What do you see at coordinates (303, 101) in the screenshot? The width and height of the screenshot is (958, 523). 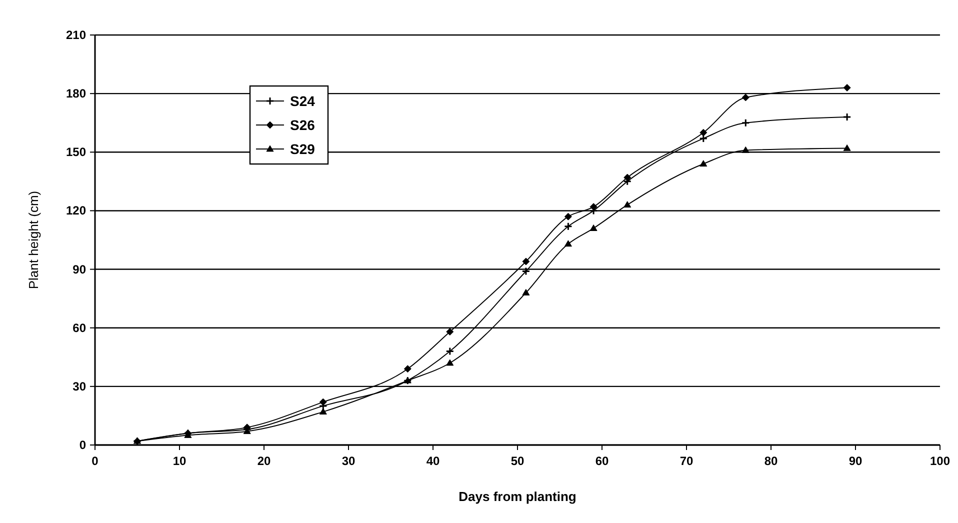 I see `legend-label: S24` at bounding box center [303, 101].